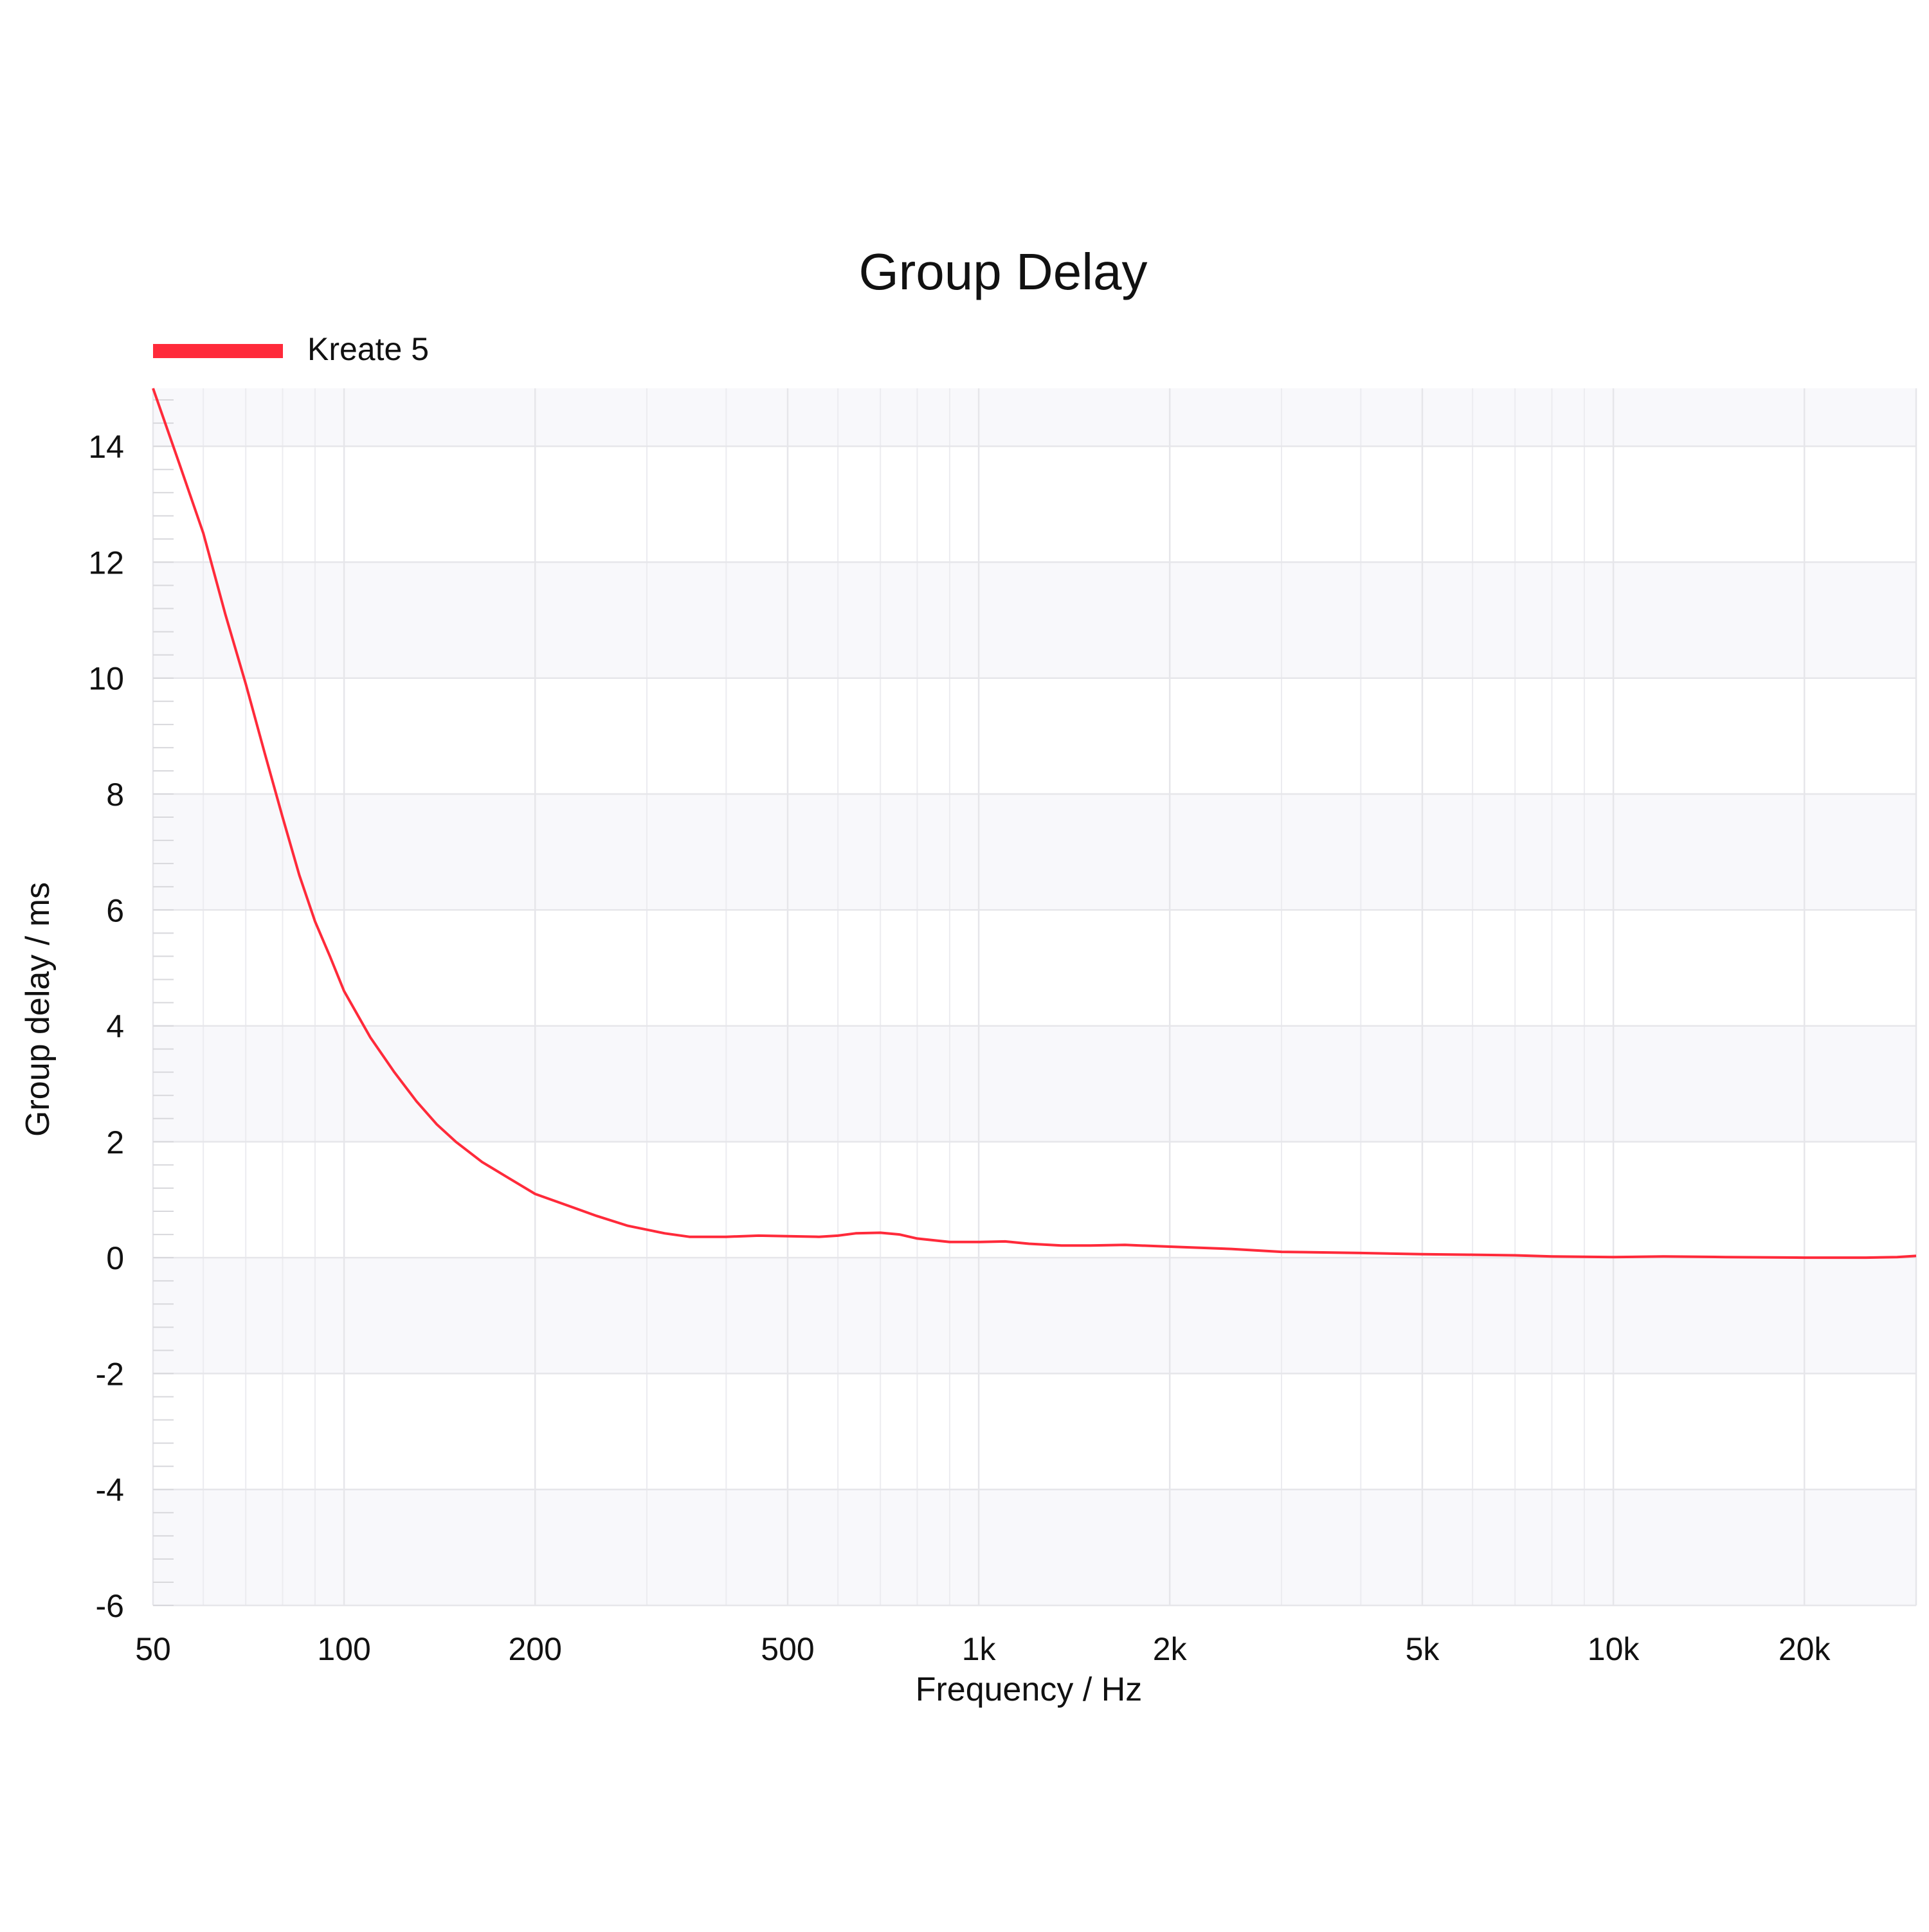 Image resolution: width=1929 pixels, height=1932 pixels. Describe the element at coordinates (153, 1649) in the screenshot. I see `x-tick-label: 50` at that location.